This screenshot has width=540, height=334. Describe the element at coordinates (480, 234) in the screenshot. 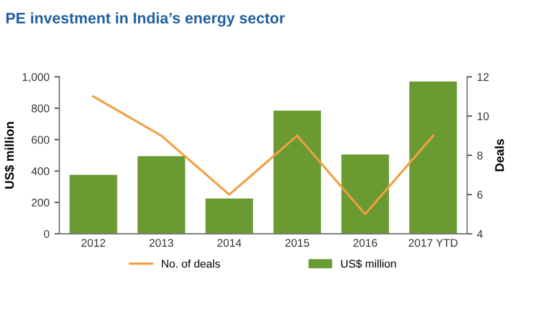

I see `y2-tick-label: 4` at that location.